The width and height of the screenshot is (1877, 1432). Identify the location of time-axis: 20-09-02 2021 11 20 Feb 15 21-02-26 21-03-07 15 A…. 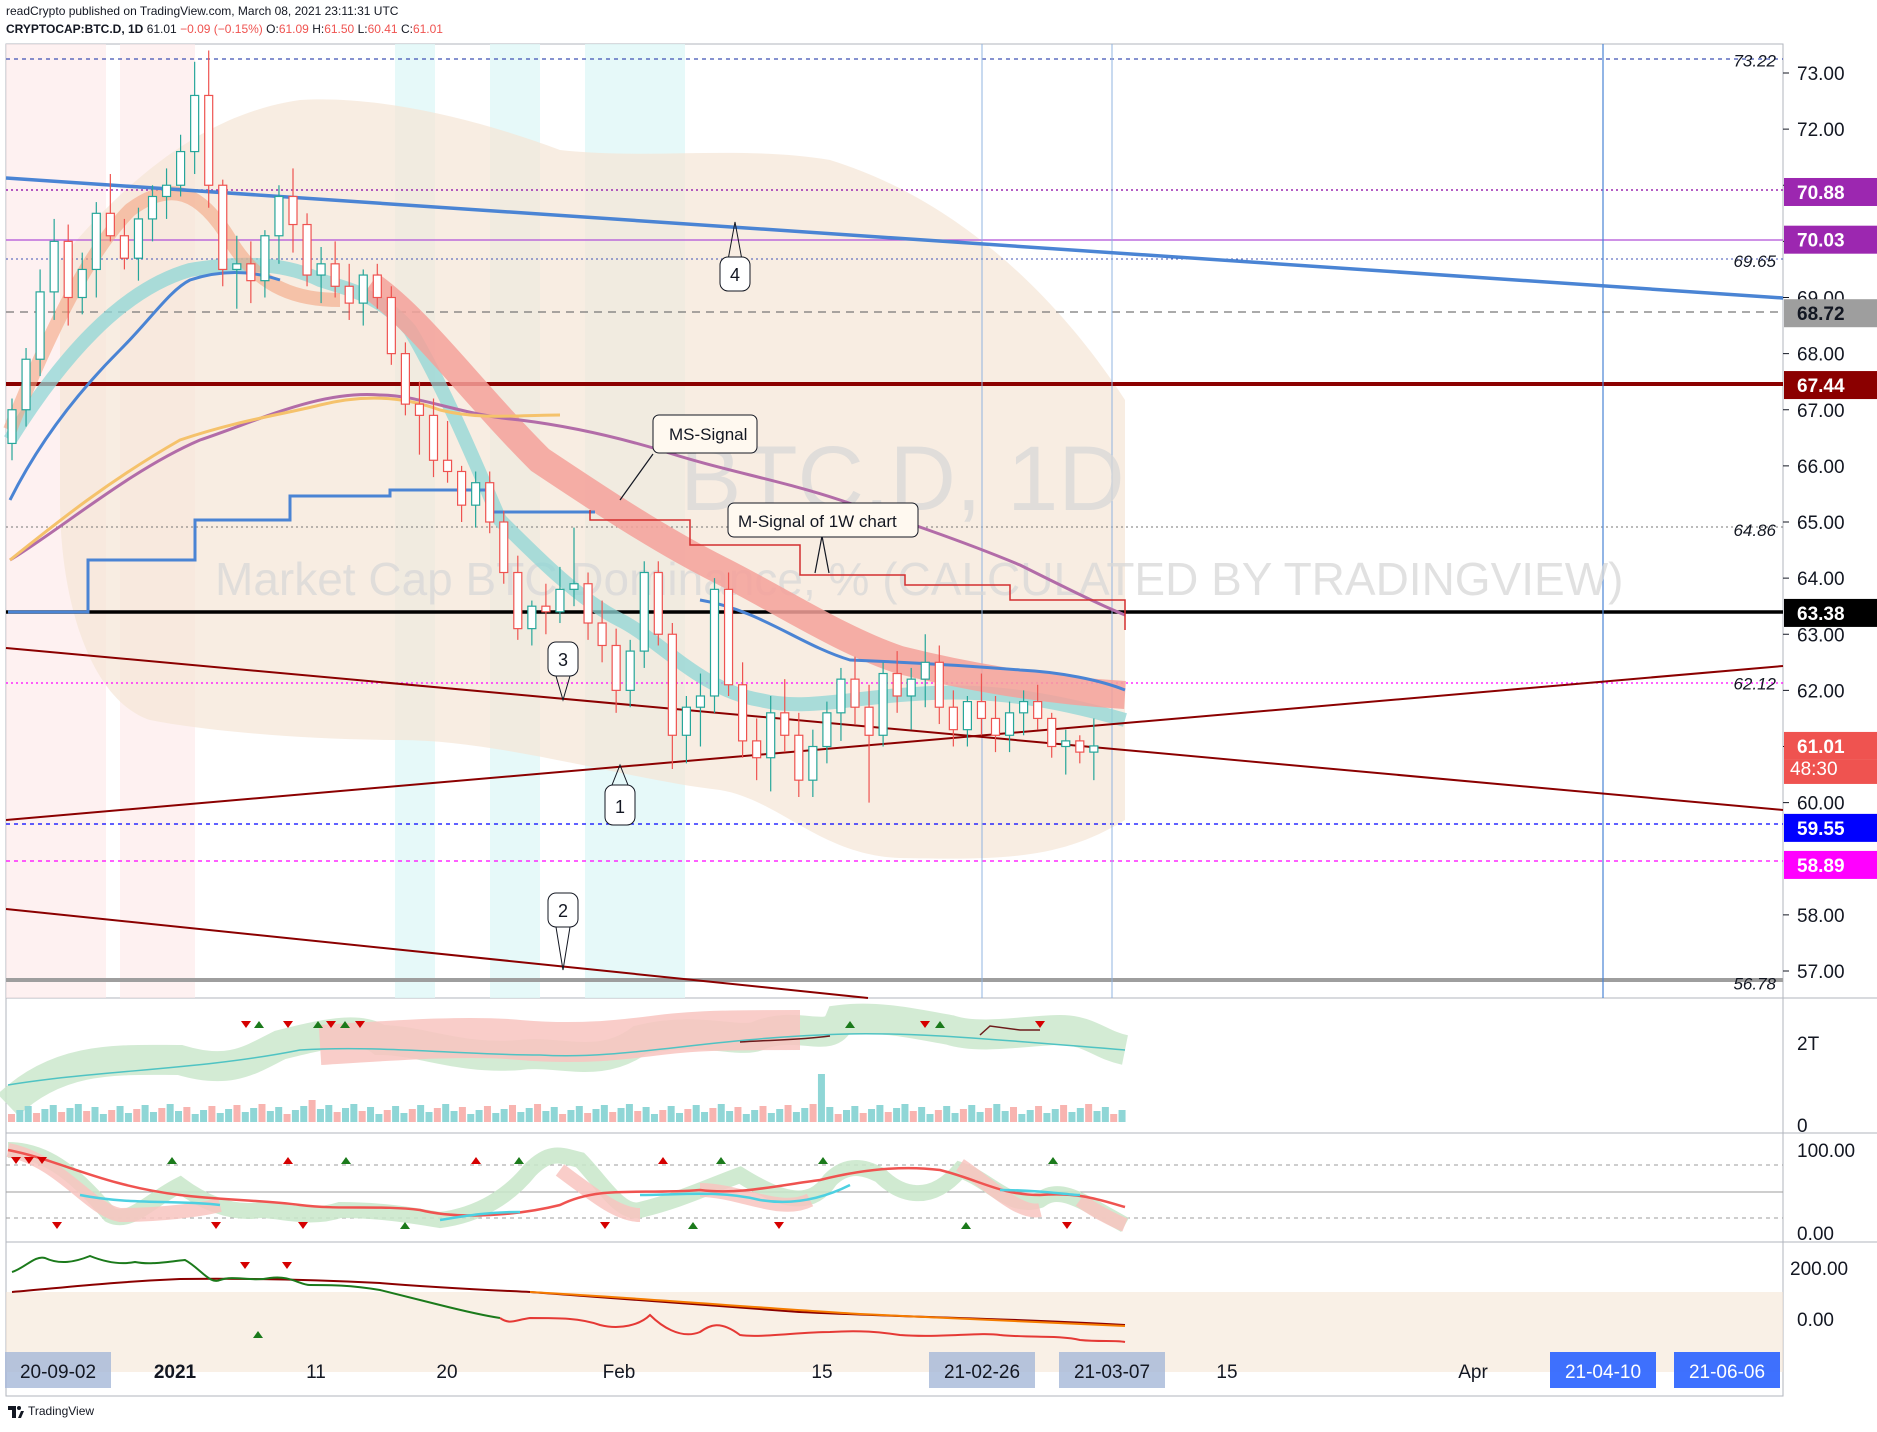
(892, 1370).